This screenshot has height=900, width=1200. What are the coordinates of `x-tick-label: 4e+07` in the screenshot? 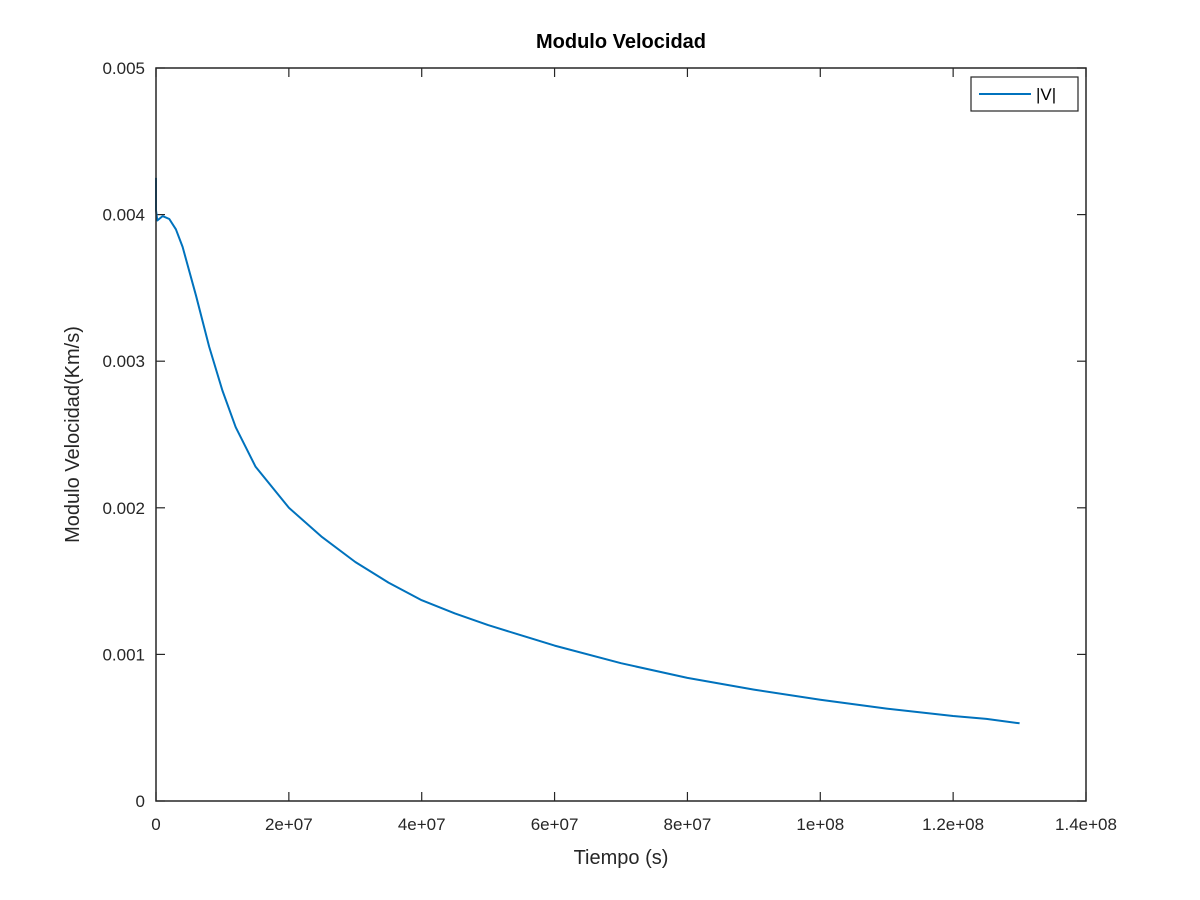 It's located at (422, 824).